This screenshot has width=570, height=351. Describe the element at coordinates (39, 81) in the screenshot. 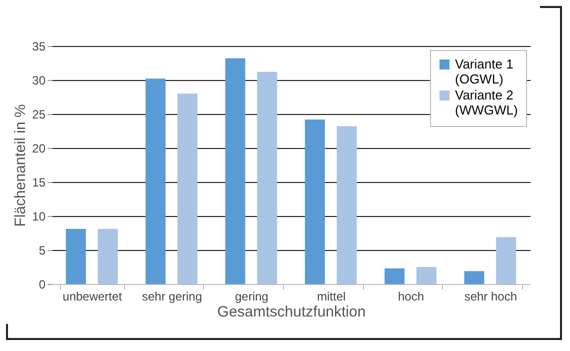

I see `y-tick-label: 30` at that location.